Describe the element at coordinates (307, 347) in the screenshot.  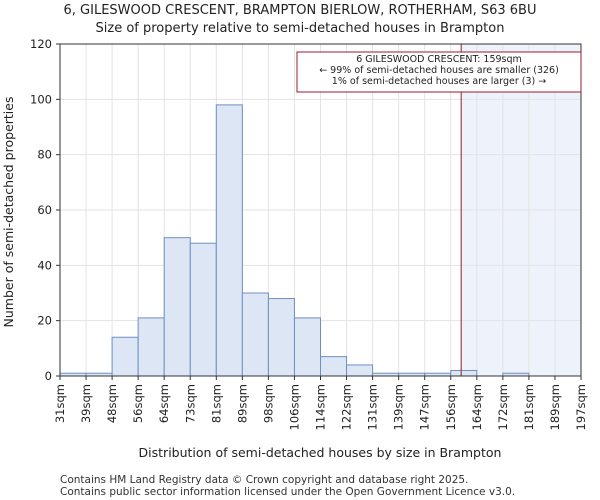
I see `bar-106sqm` at that location.